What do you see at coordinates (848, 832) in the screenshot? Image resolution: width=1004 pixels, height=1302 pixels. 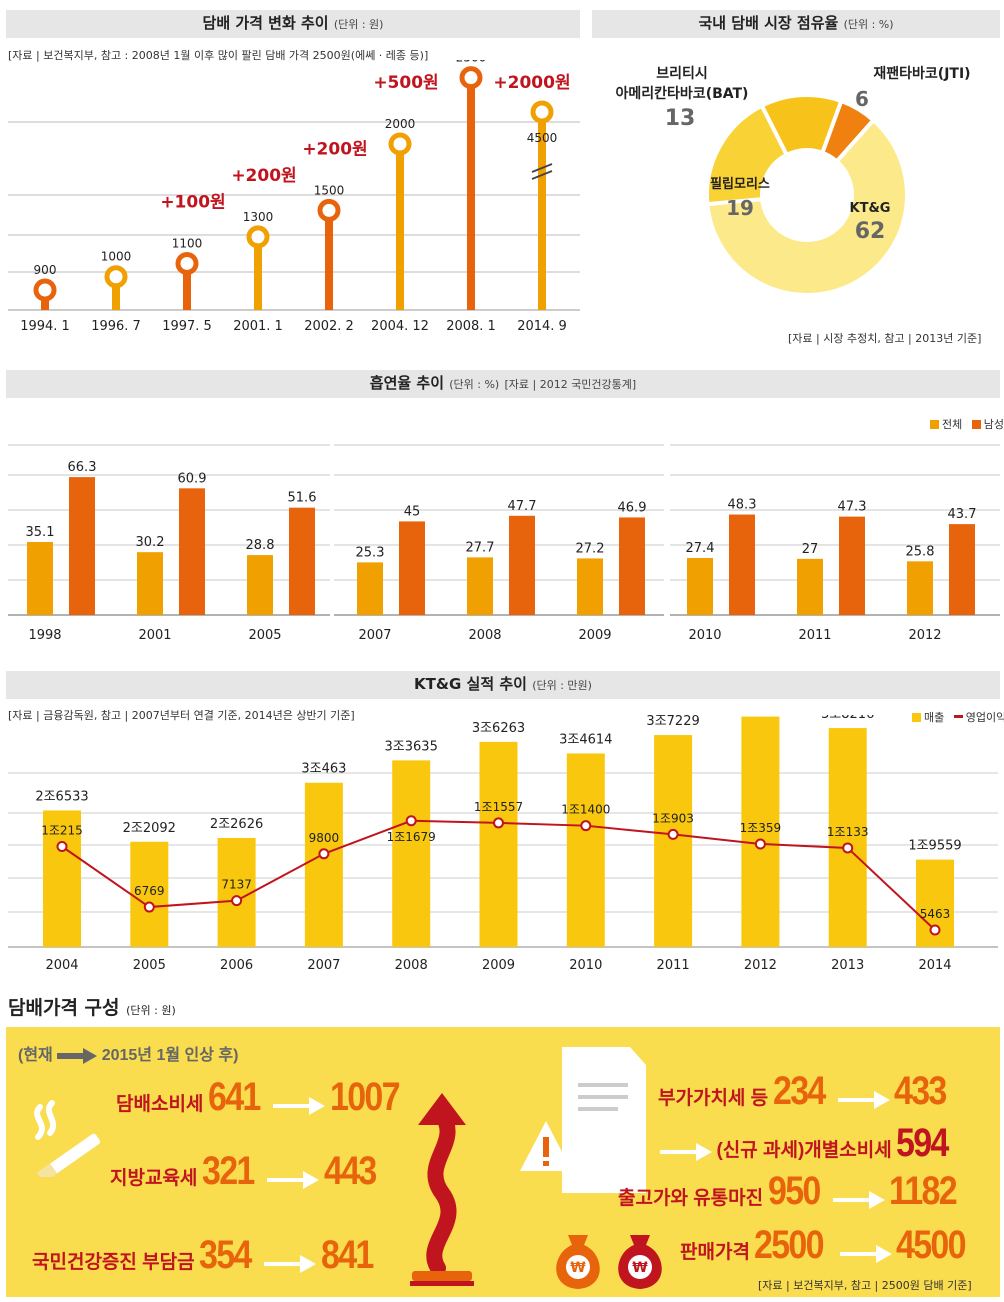 I see `op-label: 1조133` at bounding box center [848, 832].